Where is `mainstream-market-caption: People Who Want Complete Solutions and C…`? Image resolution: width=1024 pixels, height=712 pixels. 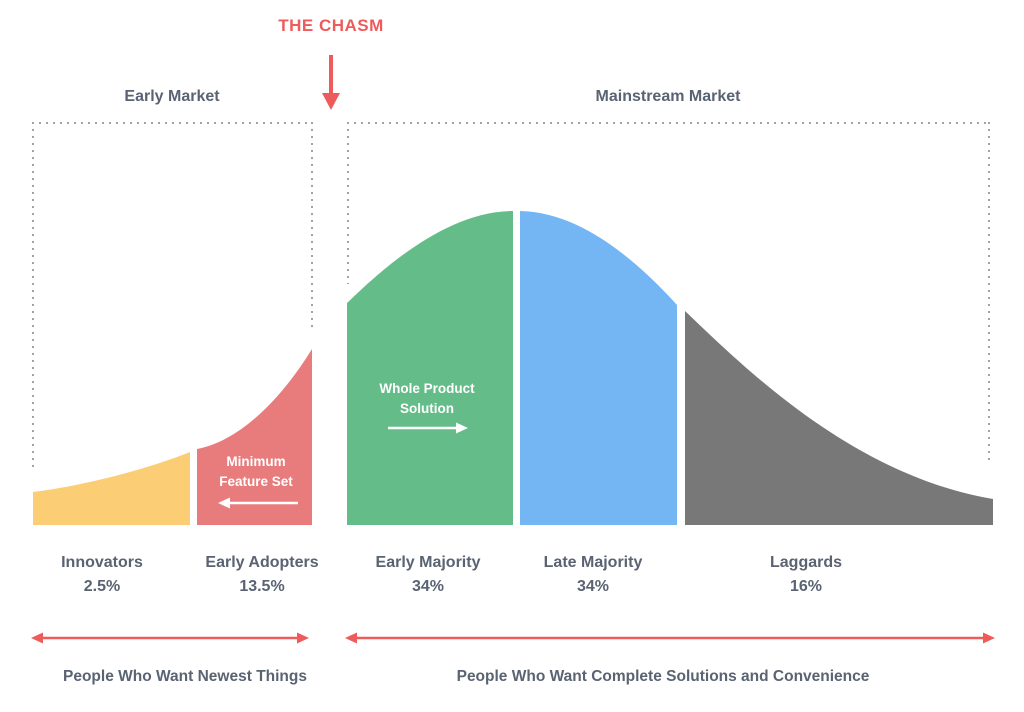
mainstream-market-caption: People Who Want Complete Solutions and C… is located at coordinates (663, 676).